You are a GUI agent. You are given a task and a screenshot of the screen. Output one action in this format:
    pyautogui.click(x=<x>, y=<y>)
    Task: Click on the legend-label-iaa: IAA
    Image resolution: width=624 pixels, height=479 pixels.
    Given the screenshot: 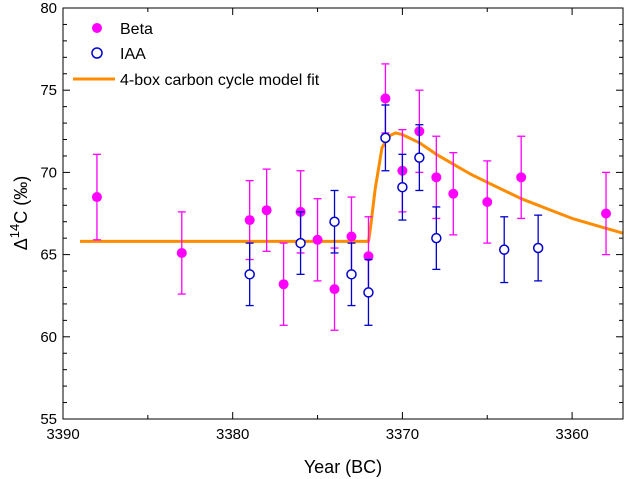 What is the action you would take?
    pyautogui.click(x=133, y=54)
    